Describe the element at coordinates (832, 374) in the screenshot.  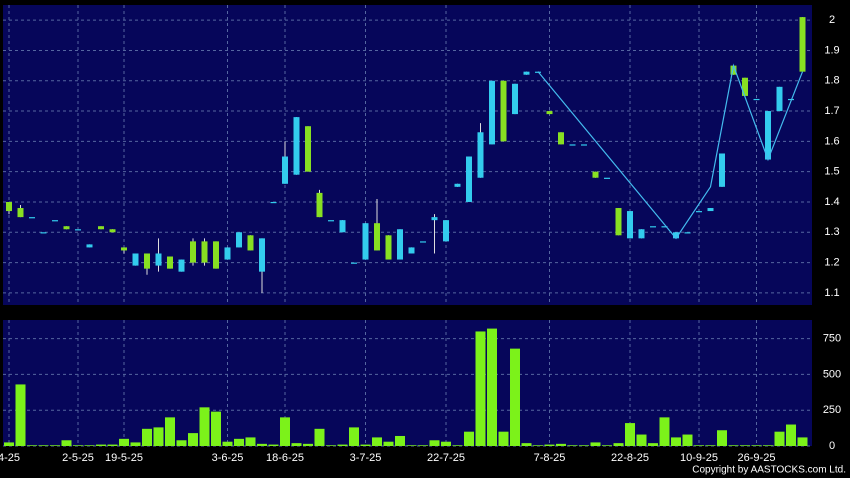
I see `volume-tick-label: 500` at that location.